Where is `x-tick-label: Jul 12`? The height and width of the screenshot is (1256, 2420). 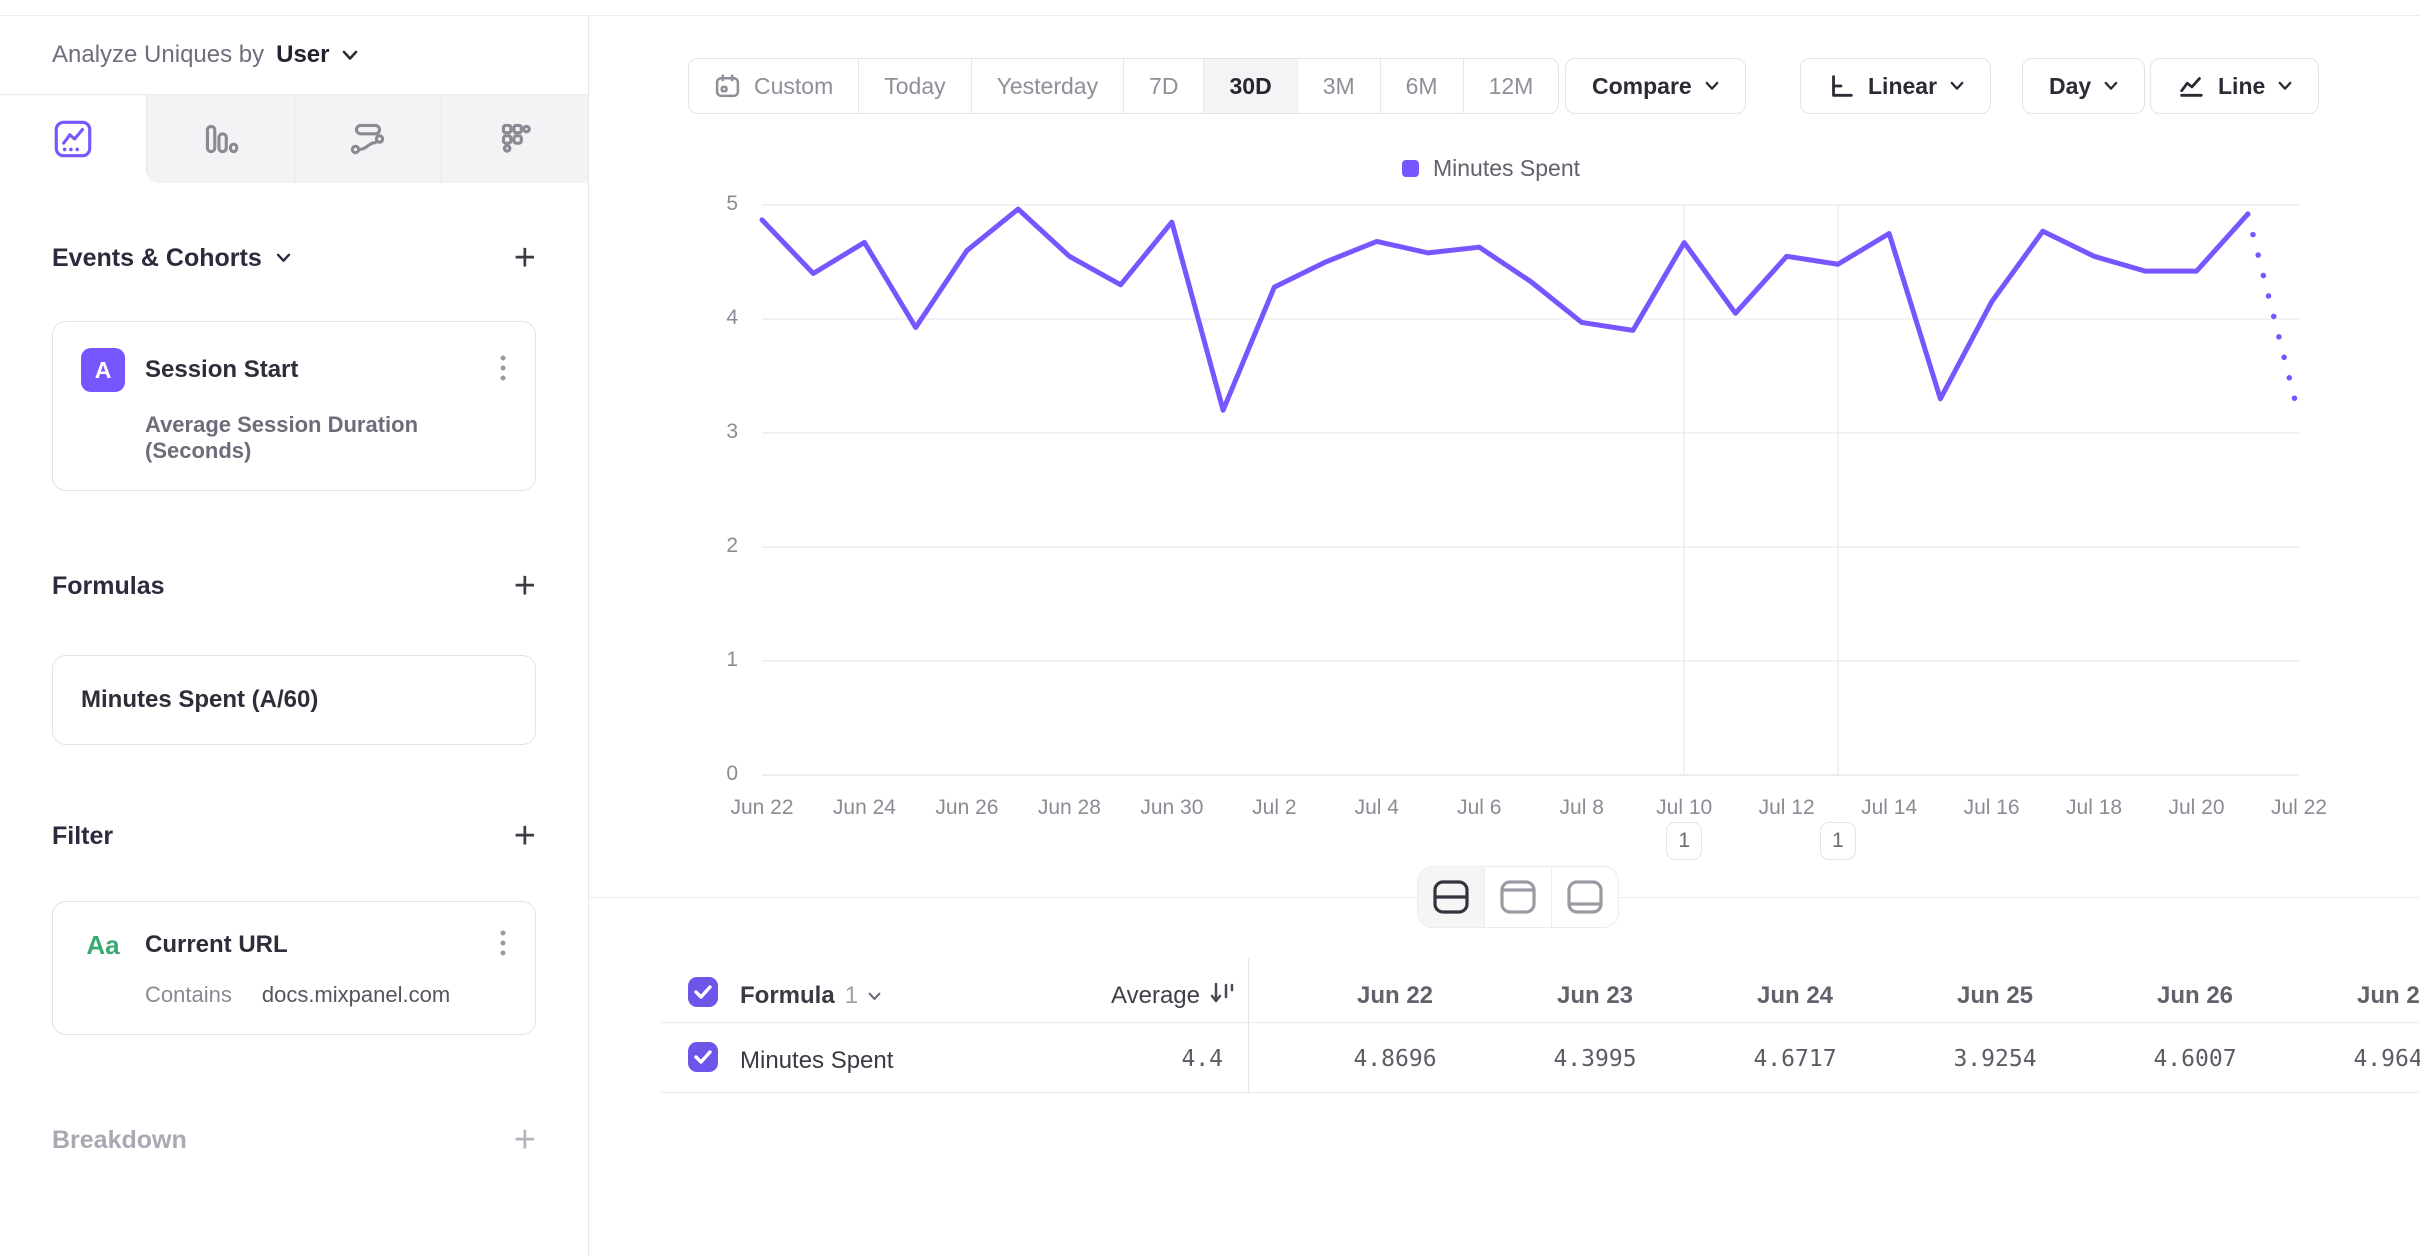 x-tick-label: Jul 12 is located at coordinates (1786, 807).